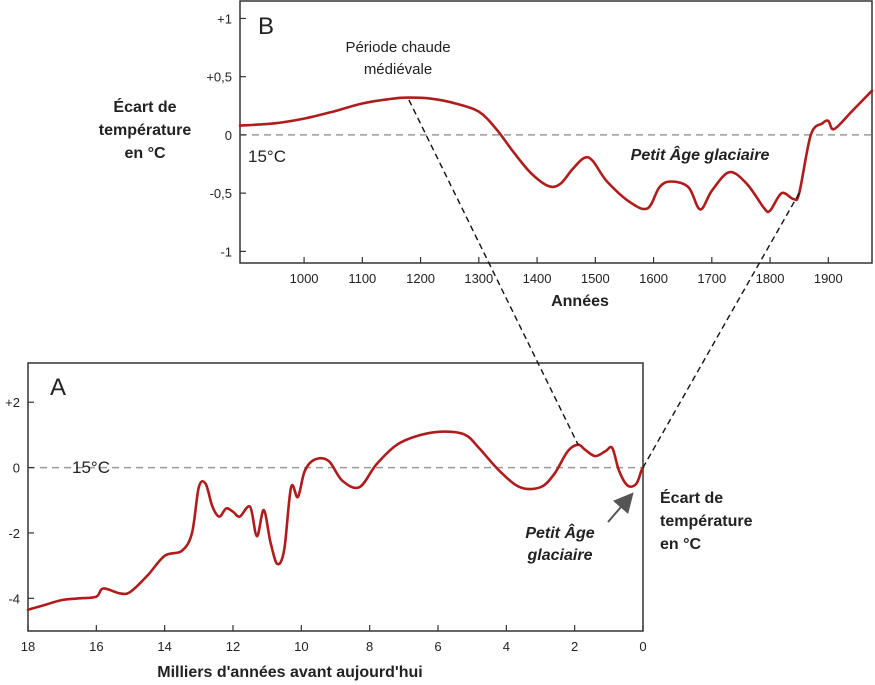 The image size is (875, 685). What do you see at coordinates (224, 18) in the screenshot?
I see `b-ytick-label: +1` at bounding box center [224, 18].